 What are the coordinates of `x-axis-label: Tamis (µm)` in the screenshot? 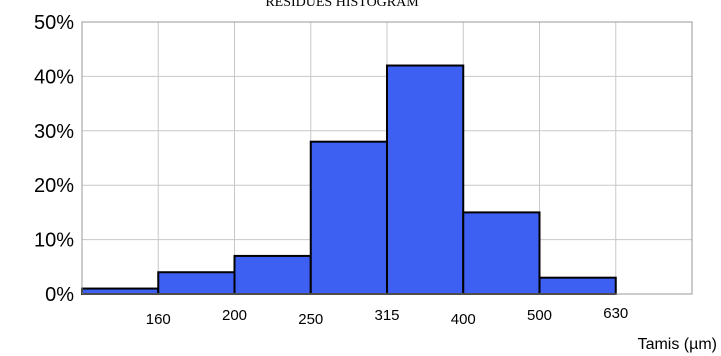 It's located at (677, 344).